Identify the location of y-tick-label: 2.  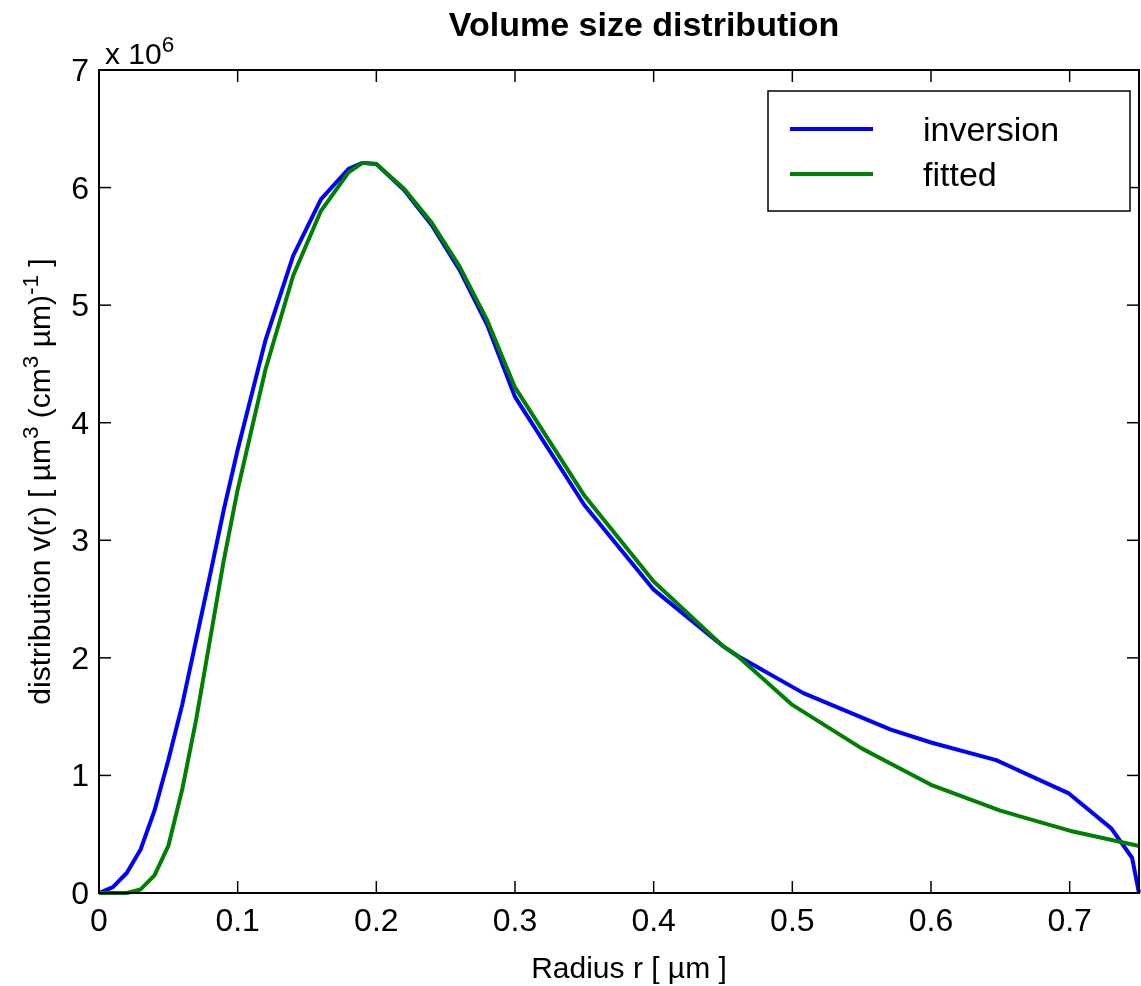
(80, 657).